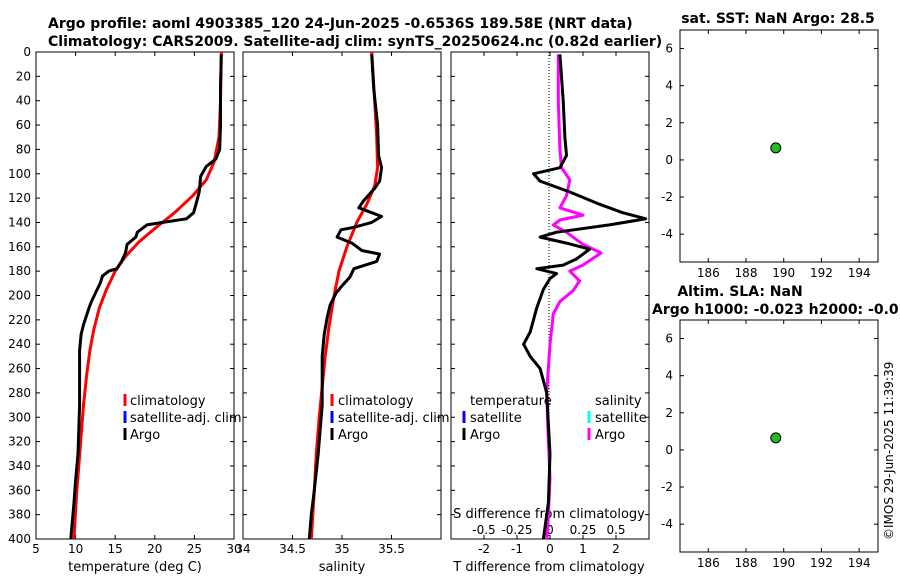 This screenshot has height=584, width=900. What do you see at coordinates (23, 101) in the screenshot?
I see `depth-tick-label: 40` at bounding box center [23, 101].